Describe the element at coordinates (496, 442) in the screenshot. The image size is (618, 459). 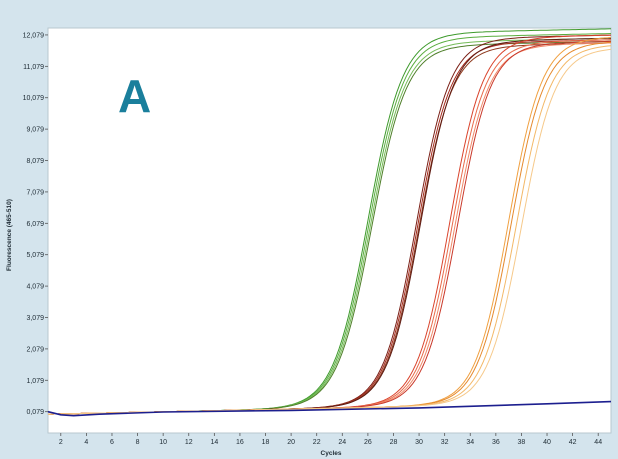
I see `x-tick-label: 36` at that location.